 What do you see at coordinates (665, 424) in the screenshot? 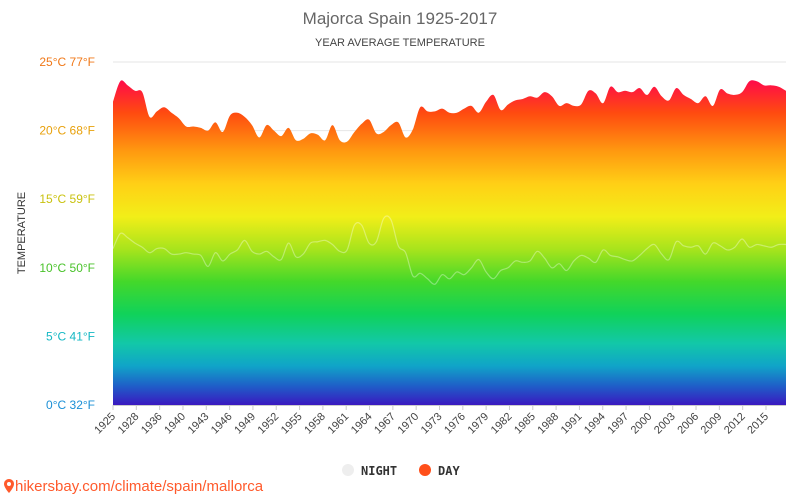
I see `x-tick-label: 2003` at bounding box center [665, 424].